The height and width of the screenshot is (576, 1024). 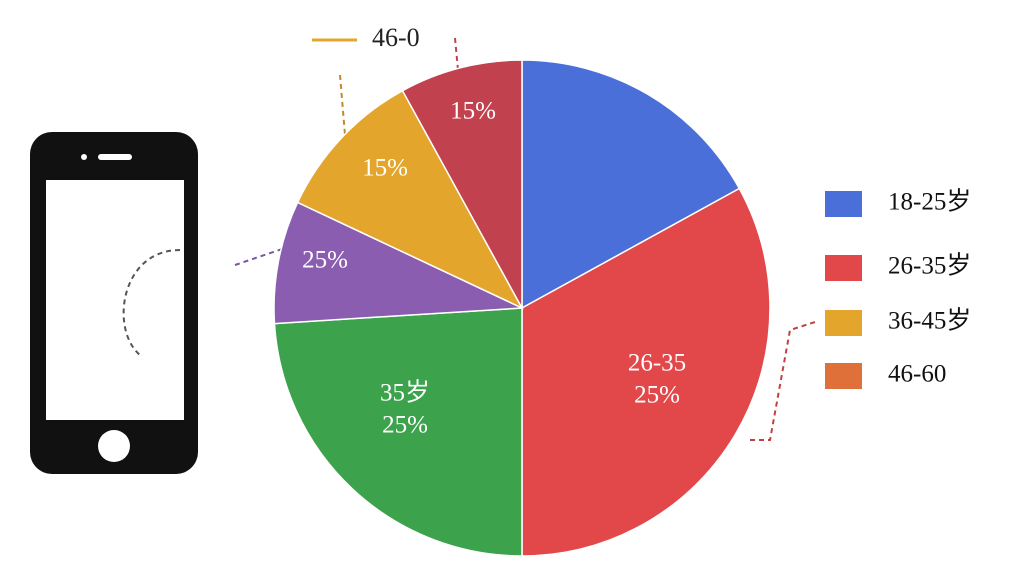 What do you see at coordinates (405, 393) in the screenshot?
I see `slice-label: 35岁` at bounding box center [405, 393].